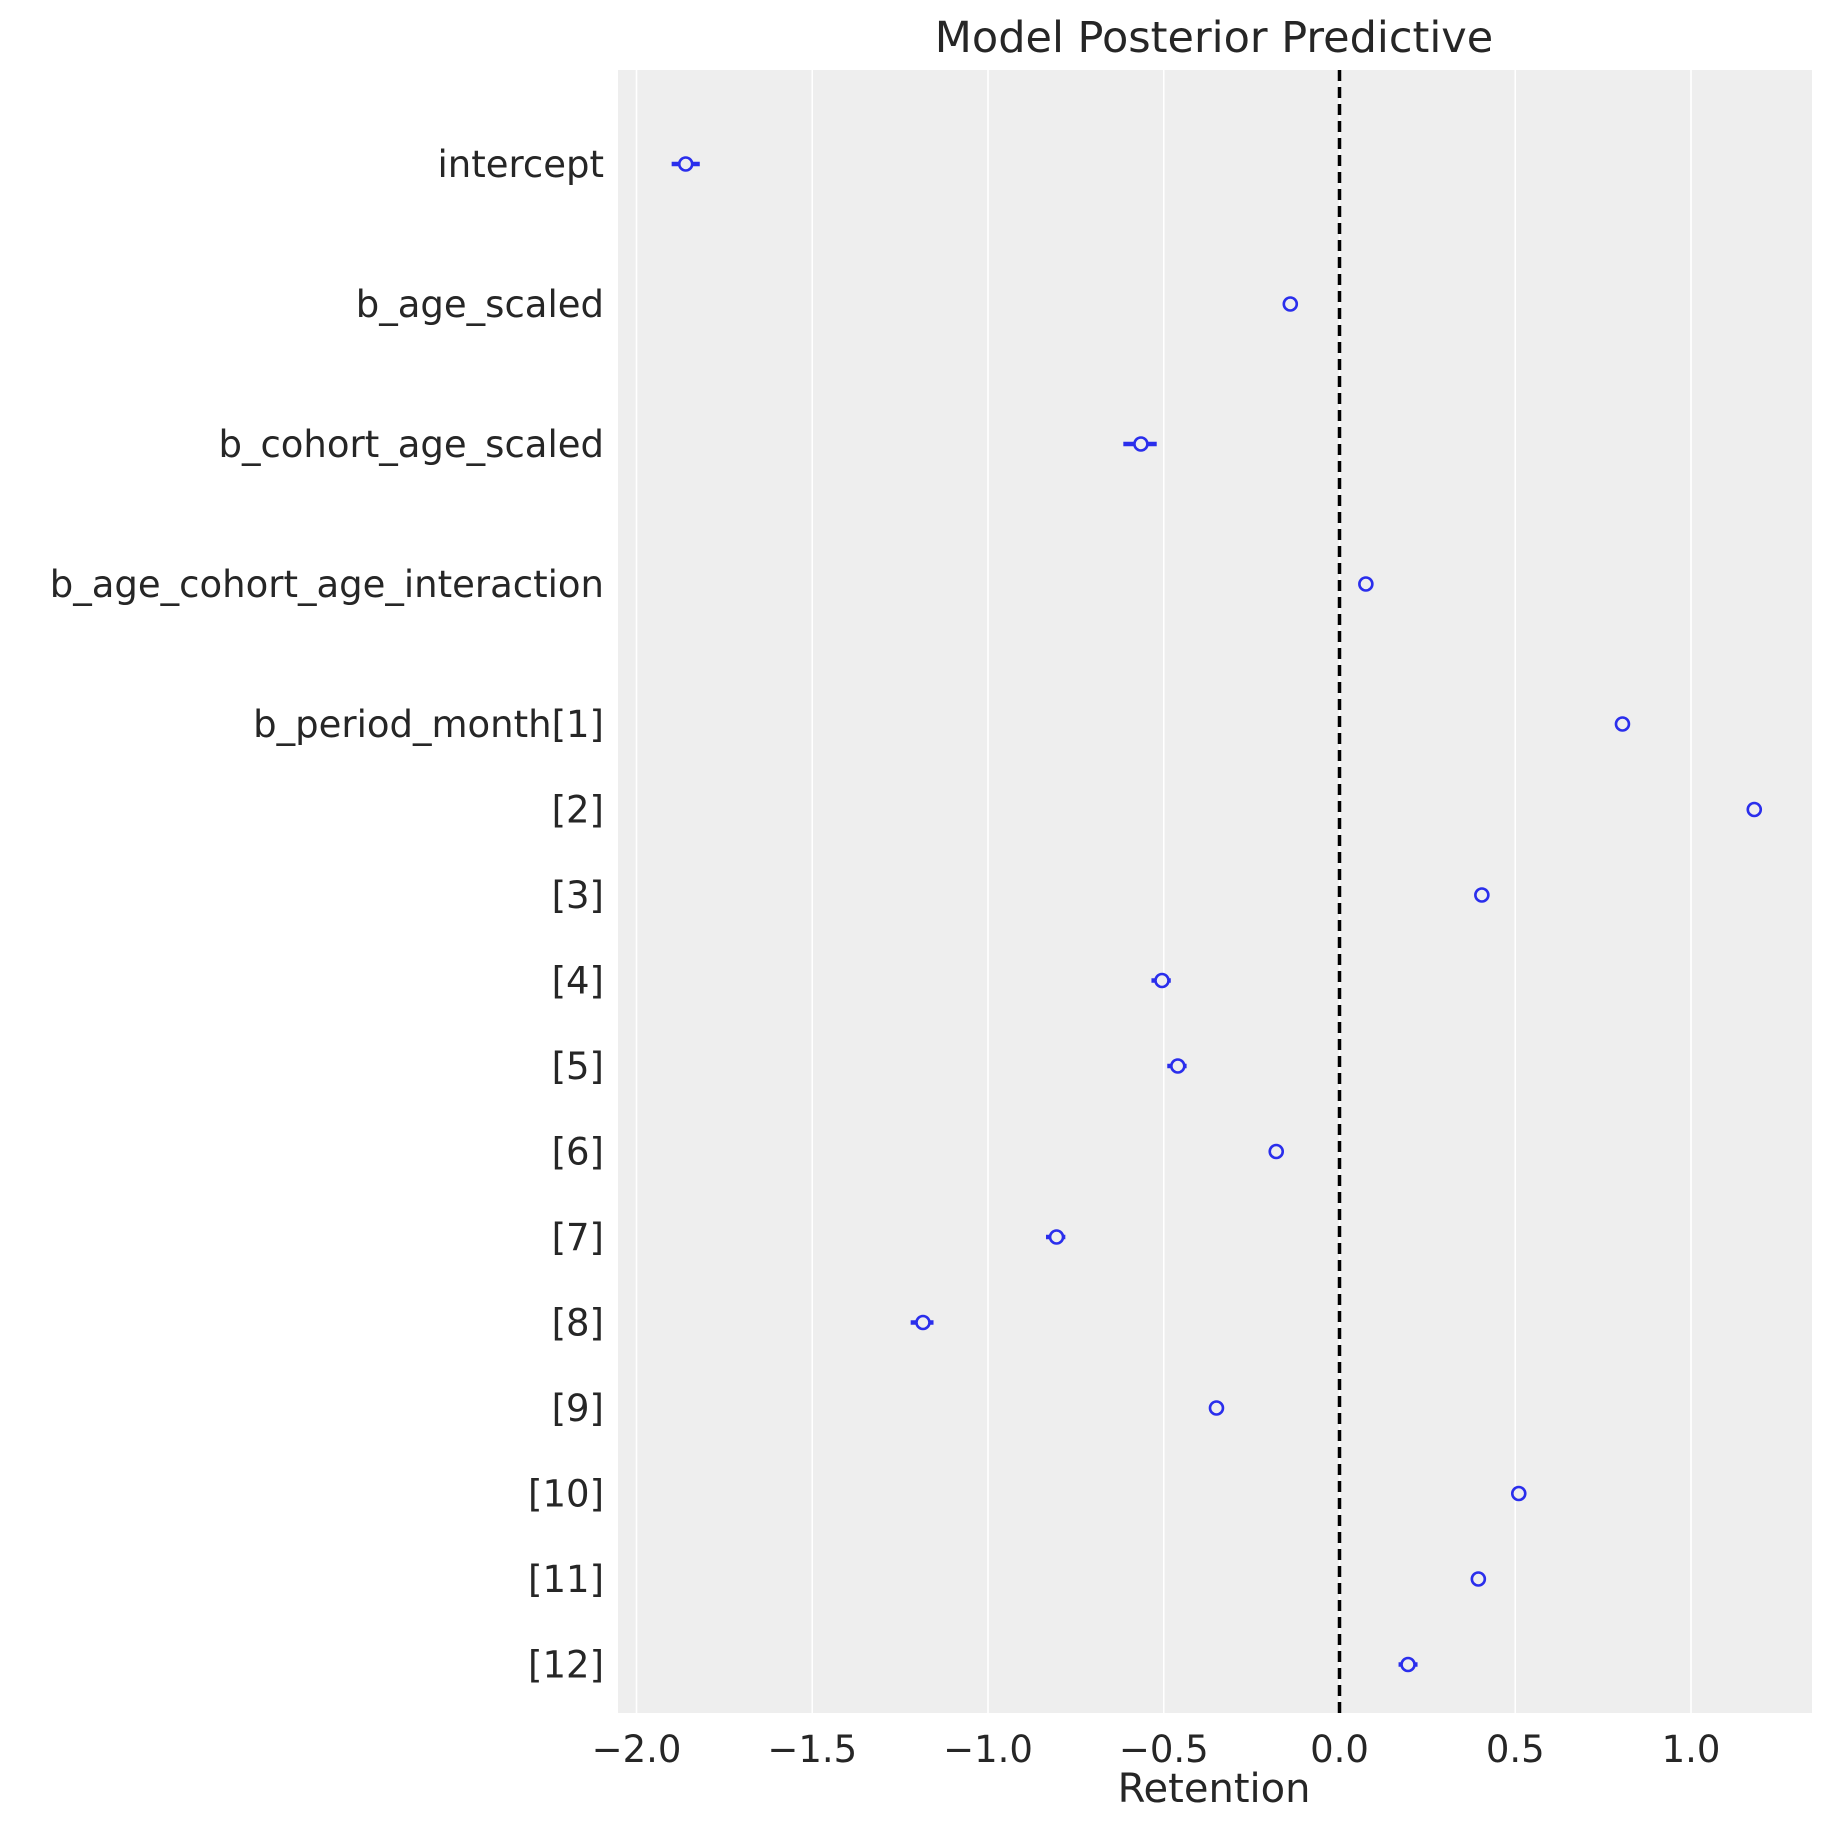 The width and height of the screenshot is (1823, 1823). I want to click on y-tick-label: [4], so click(578, 981).